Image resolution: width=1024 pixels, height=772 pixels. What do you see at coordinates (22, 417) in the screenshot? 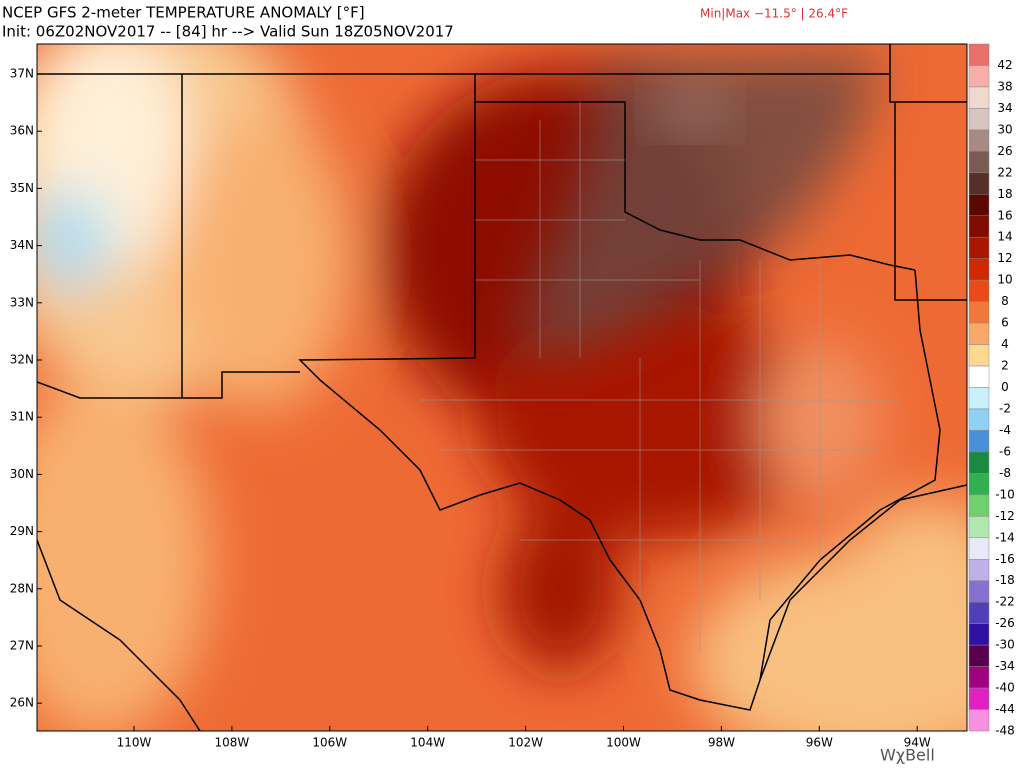
I see `latitude-label: 31N` at bounding box center [22, 417].